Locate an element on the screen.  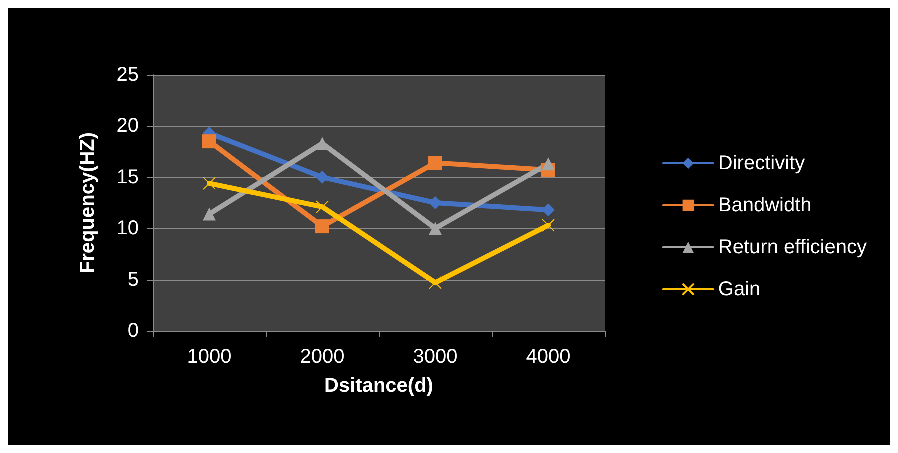
legend-label: Directivity is located at coordinates (762, 163).